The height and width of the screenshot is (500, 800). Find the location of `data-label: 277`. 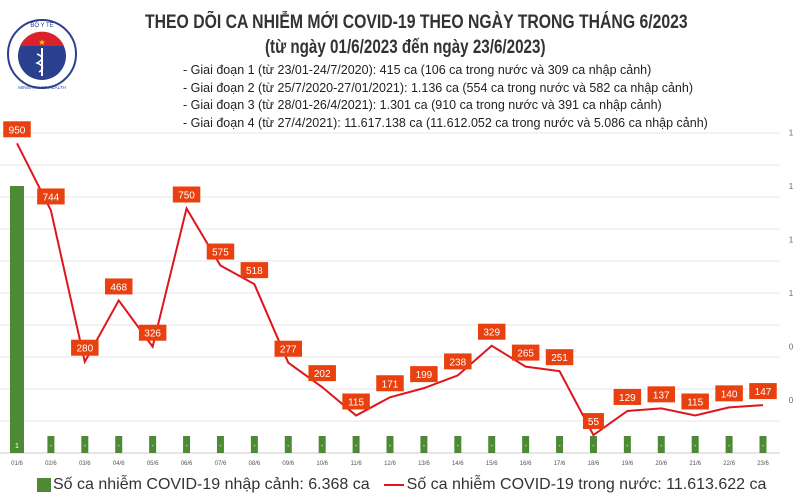

data-label: 277 is located at coordinates (288, 350).